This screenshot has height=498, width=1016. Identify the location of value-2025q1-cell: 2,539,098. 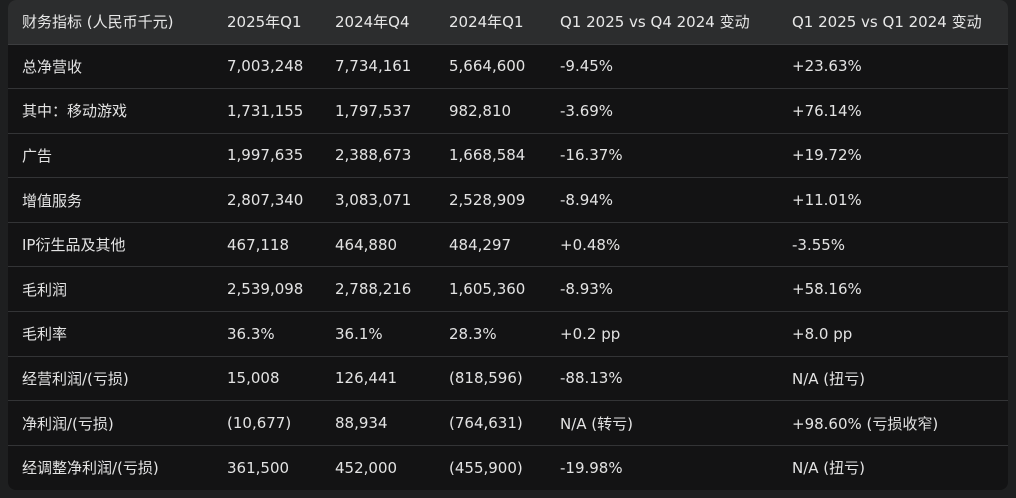
(265, 289).